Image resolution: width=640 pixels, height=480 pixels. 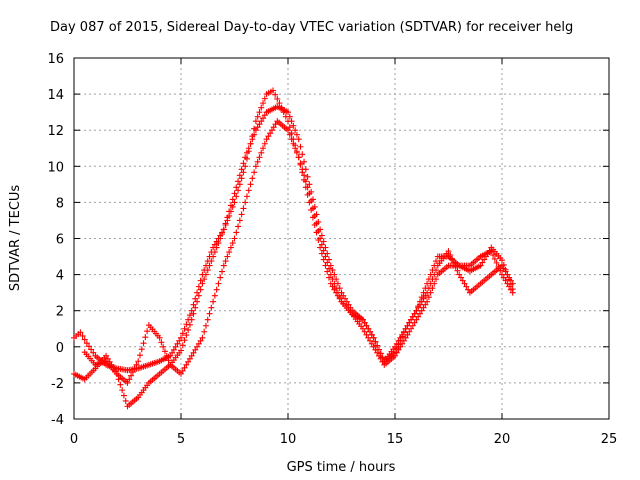 What do you see at coordinates (60, 203) in the screenshot?
I see `y-tick-label: 8` at bounding box center [60, 203].